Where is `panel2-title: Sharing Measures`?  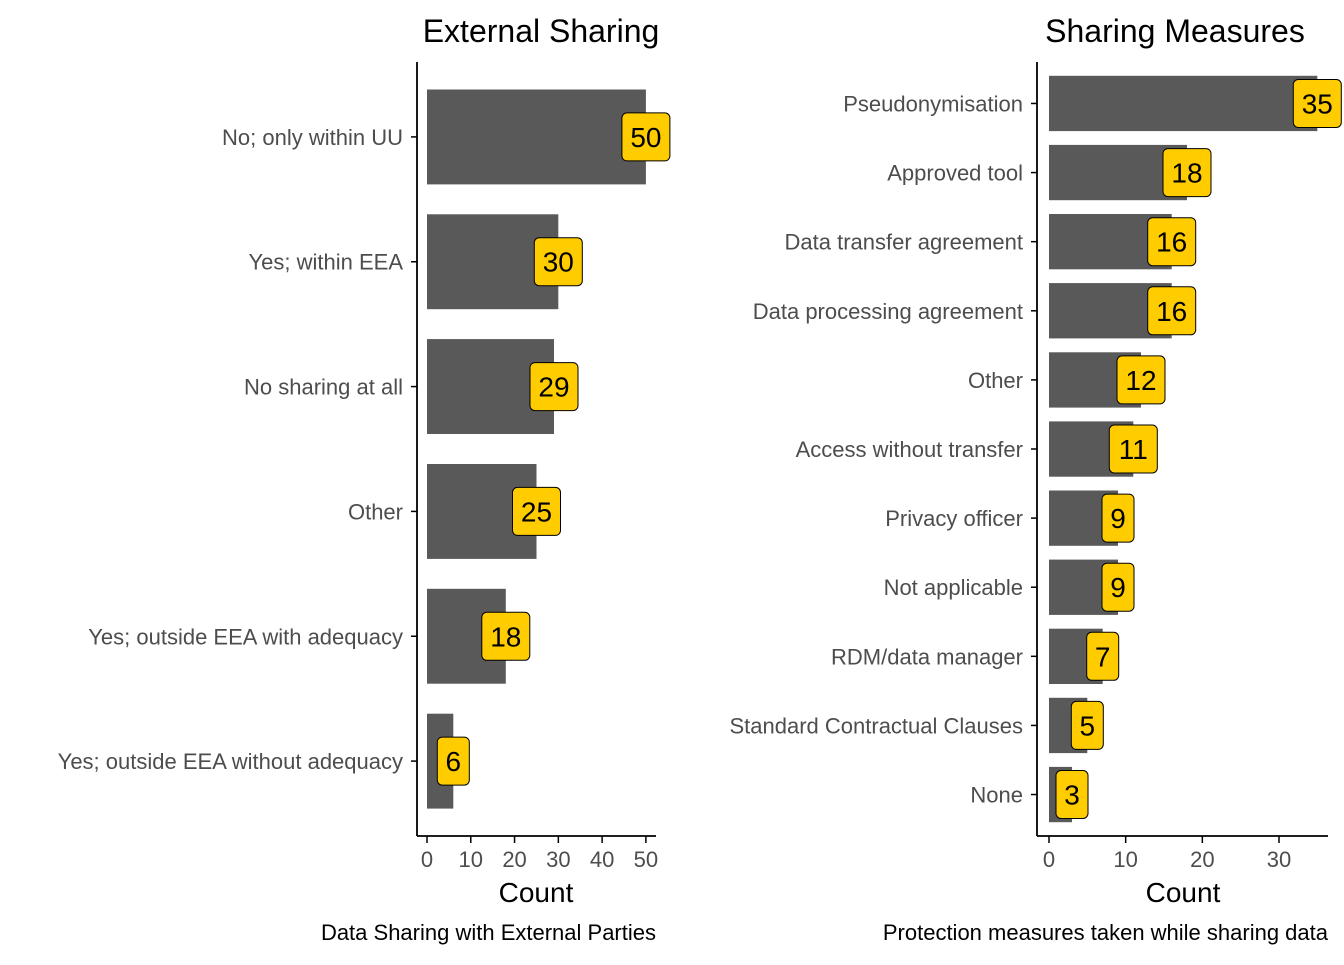
panel2-title: Sharing Measures is located at coordinates (1175, 31).